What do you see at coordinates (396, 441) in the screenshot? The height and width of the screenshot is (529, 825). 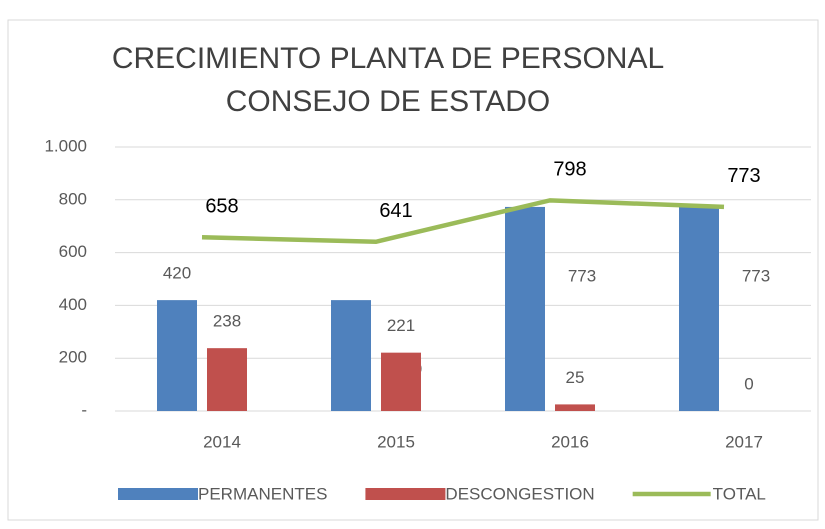 I see `x-tick-label: 2015` at bounding box center [396, 441].